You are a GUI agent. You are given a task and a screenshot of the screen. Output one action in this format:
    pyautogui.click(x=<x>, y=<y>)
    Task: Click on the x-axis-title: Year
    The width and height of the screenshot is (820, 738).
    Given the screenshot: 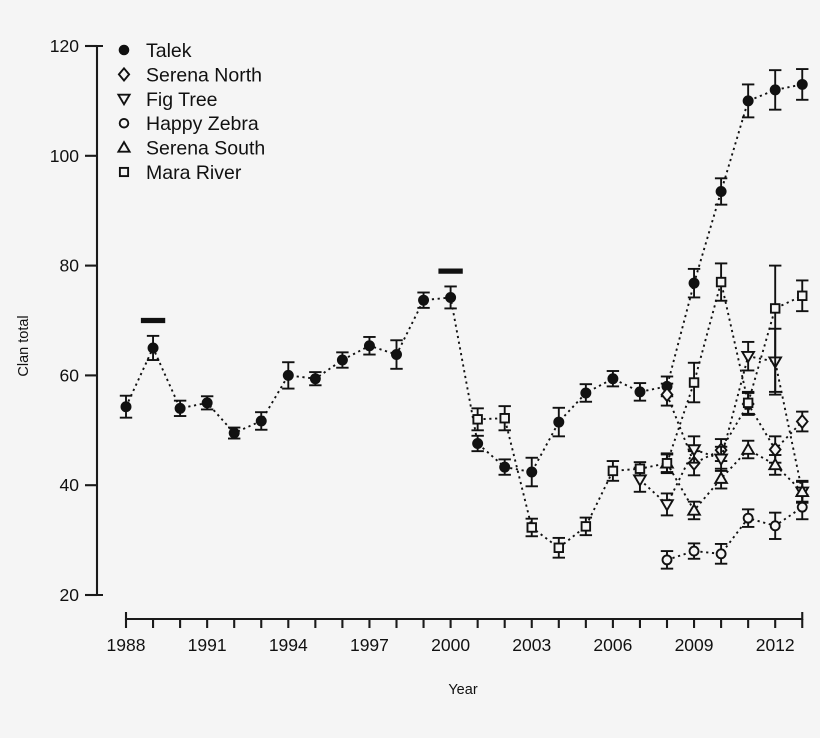 What is the action you would take?
    pyautogui.click(x=462, y=690)
    